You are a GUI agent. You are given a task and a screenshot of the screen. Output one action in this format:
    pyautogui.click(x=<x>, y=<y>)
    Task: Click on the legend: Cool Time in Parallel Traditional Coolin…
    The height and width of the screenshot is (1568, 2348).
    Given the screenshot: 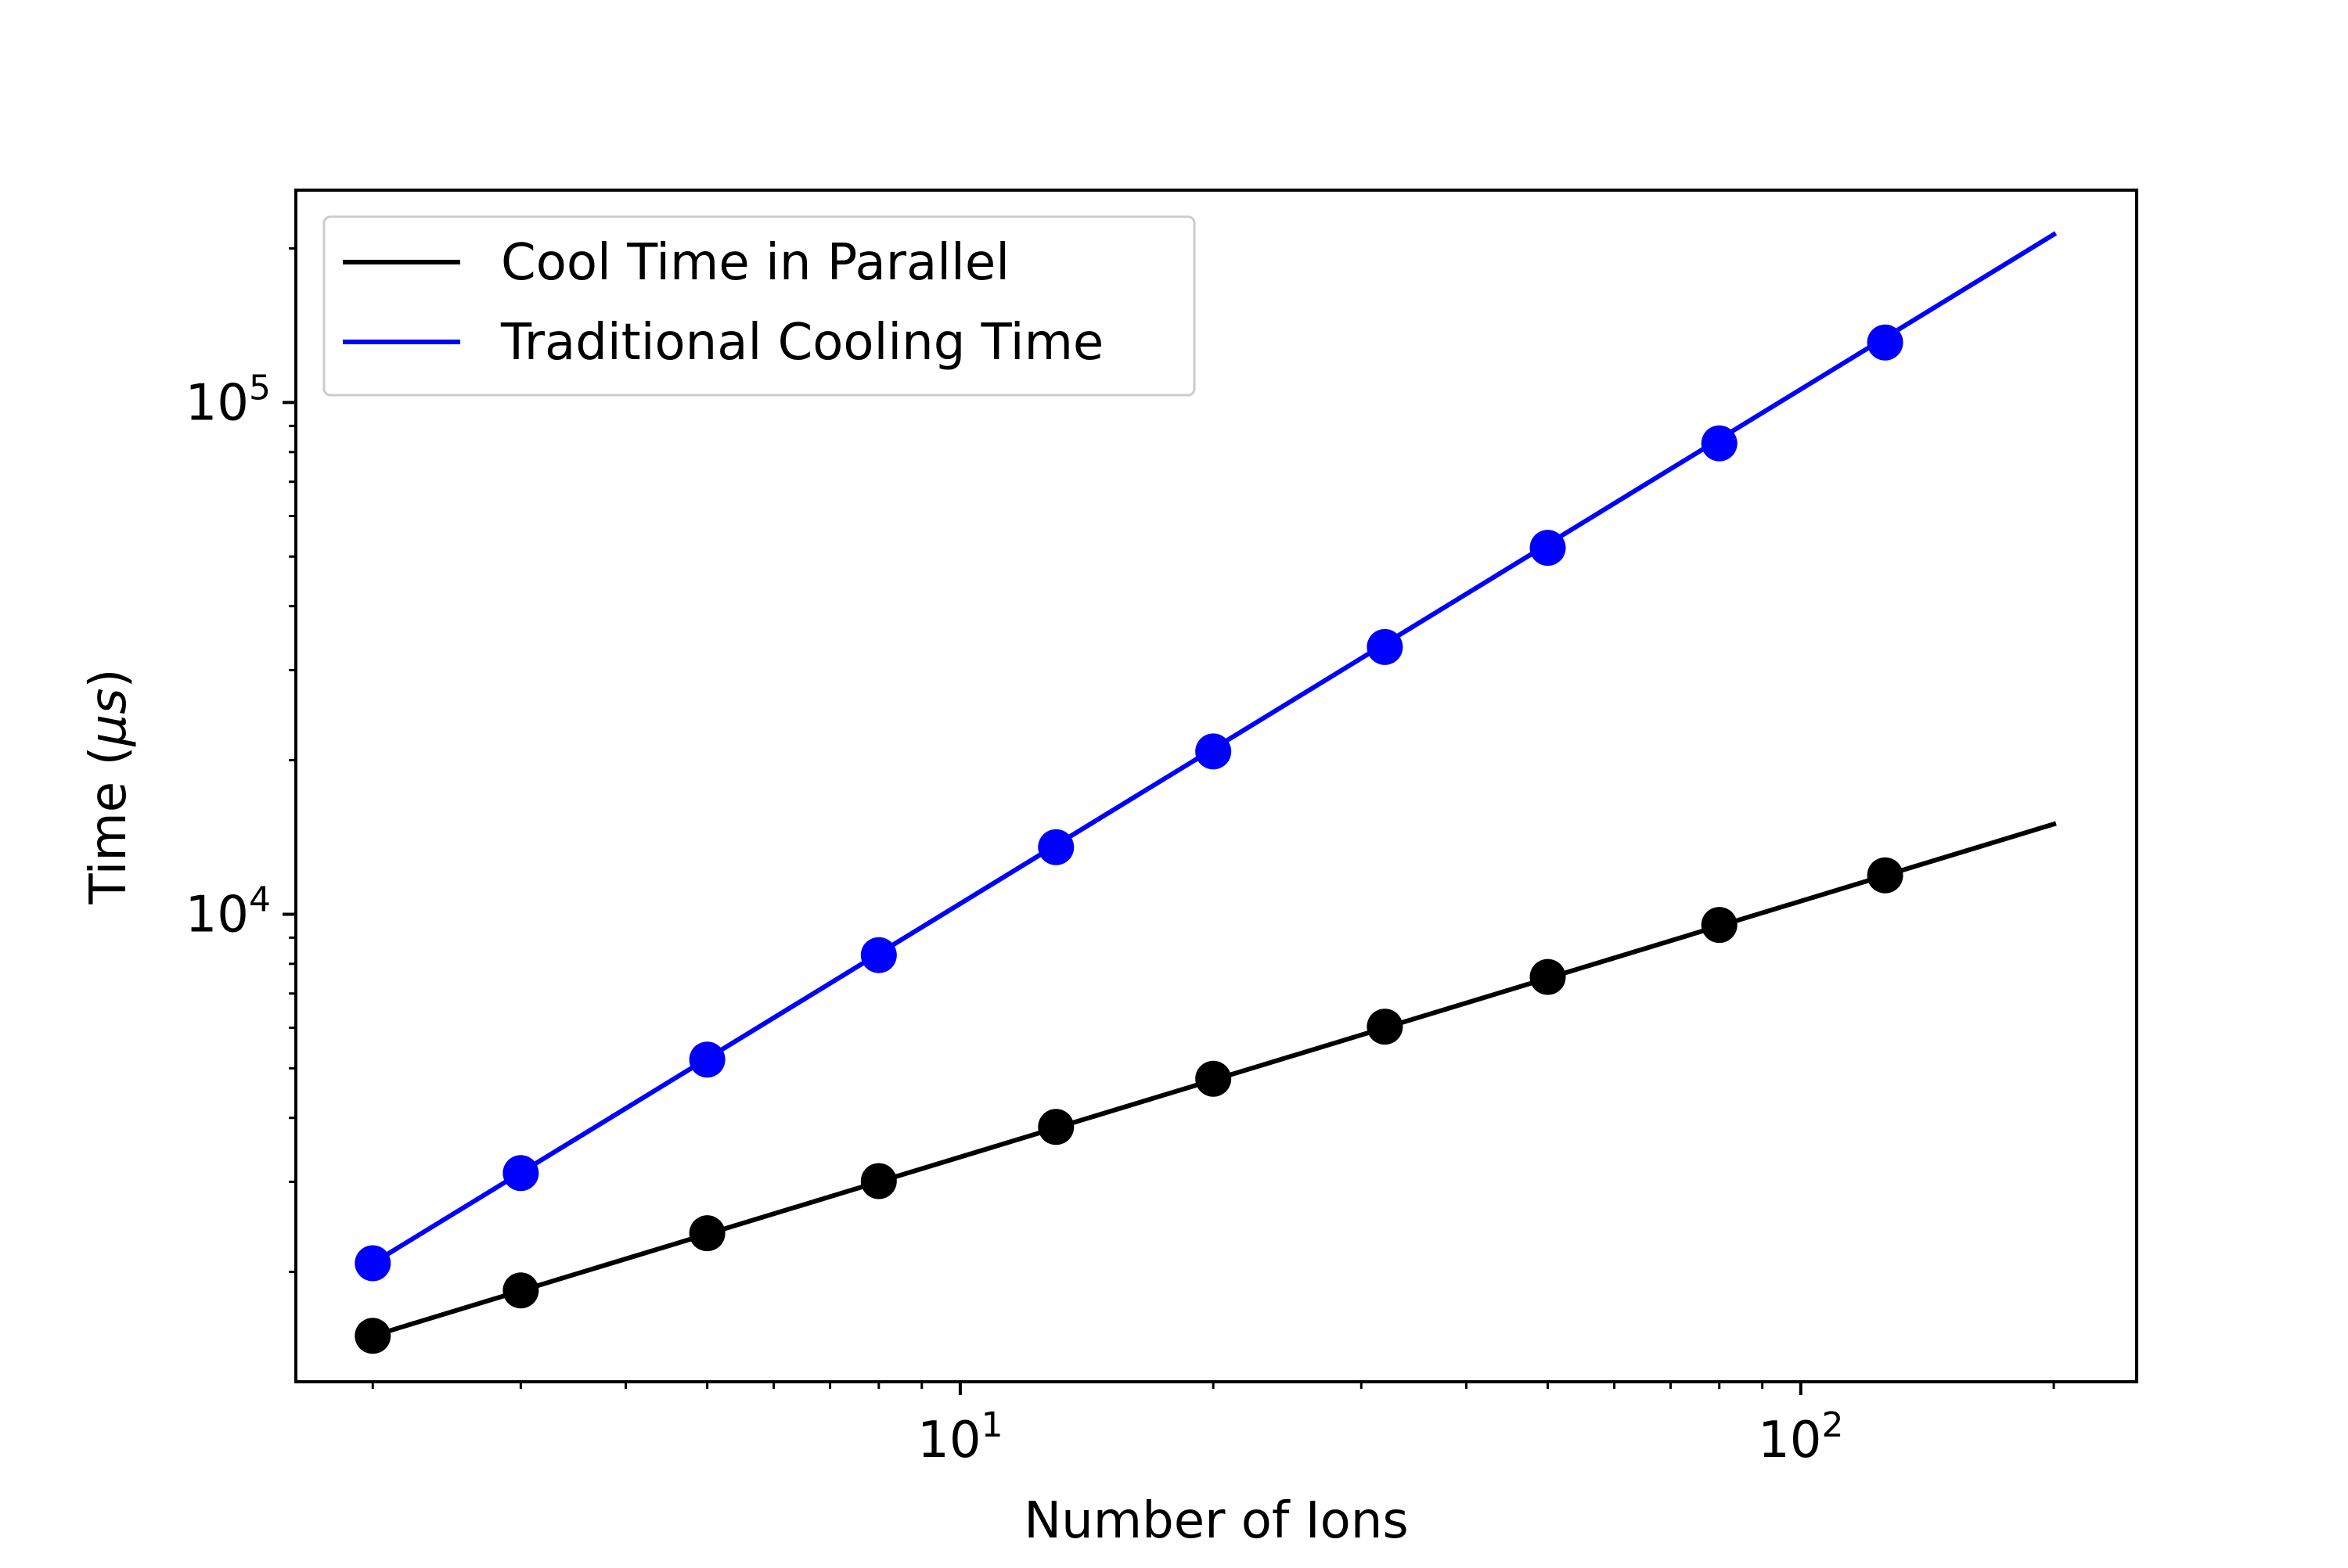 What is the action you would take?
    pyautogui.click(x=759, y=306)
    